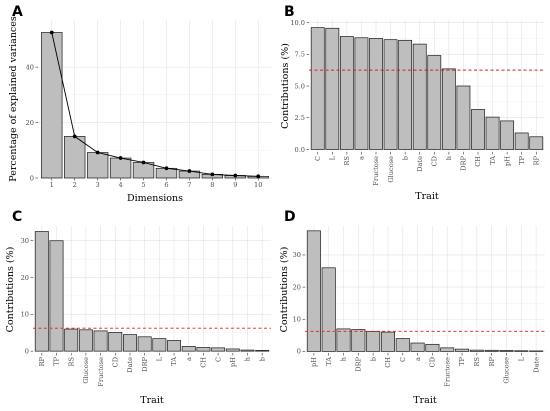  Describe the element at coordinates (391, 169) in the screenshot. I see `x-tick-label: Glucose` at that location.